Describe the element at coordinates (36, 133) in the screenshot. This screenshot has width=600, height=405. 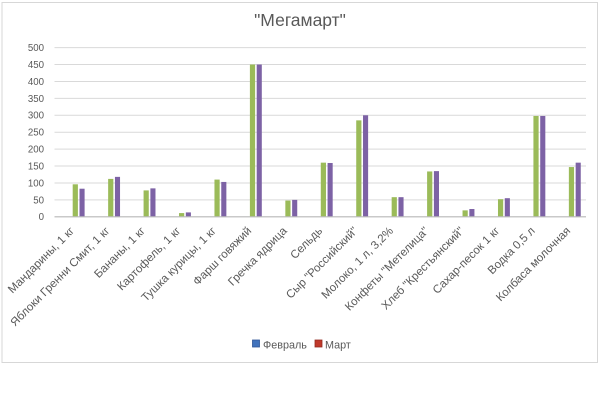
I see `svg-text: 250` at that location.